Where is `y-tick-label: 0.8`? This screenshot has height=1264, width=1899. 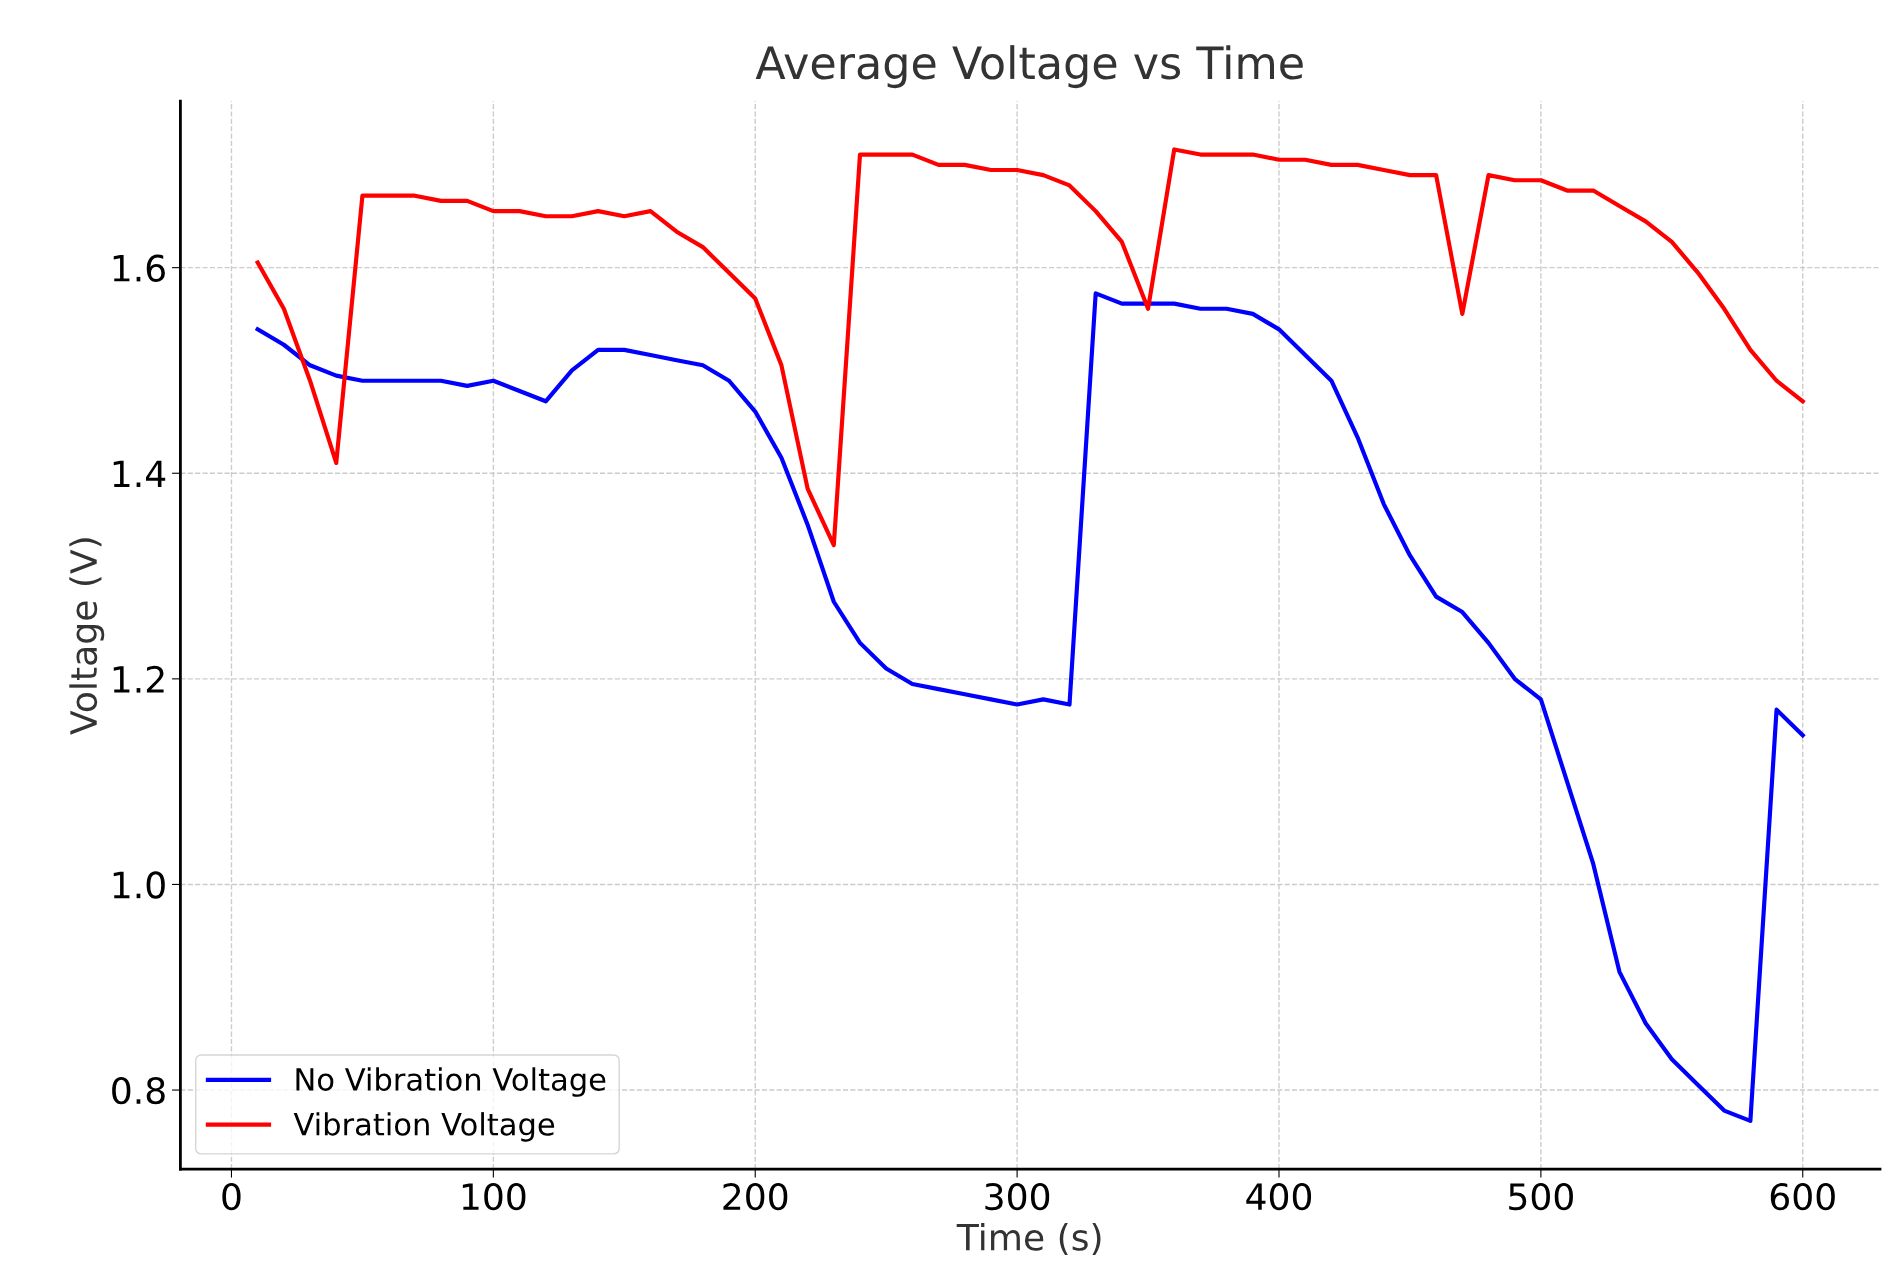 y-tick-label: 0.8 is located at coordinates (138, 1090).